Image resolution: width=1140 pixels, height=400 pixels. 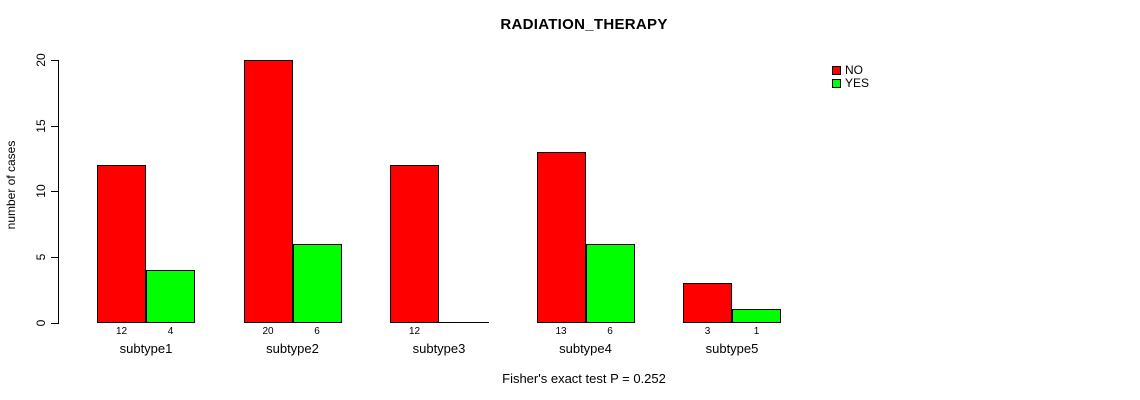 I want to click on chart-title: RADIATION_THERAPY, so click(x=584, y=24).